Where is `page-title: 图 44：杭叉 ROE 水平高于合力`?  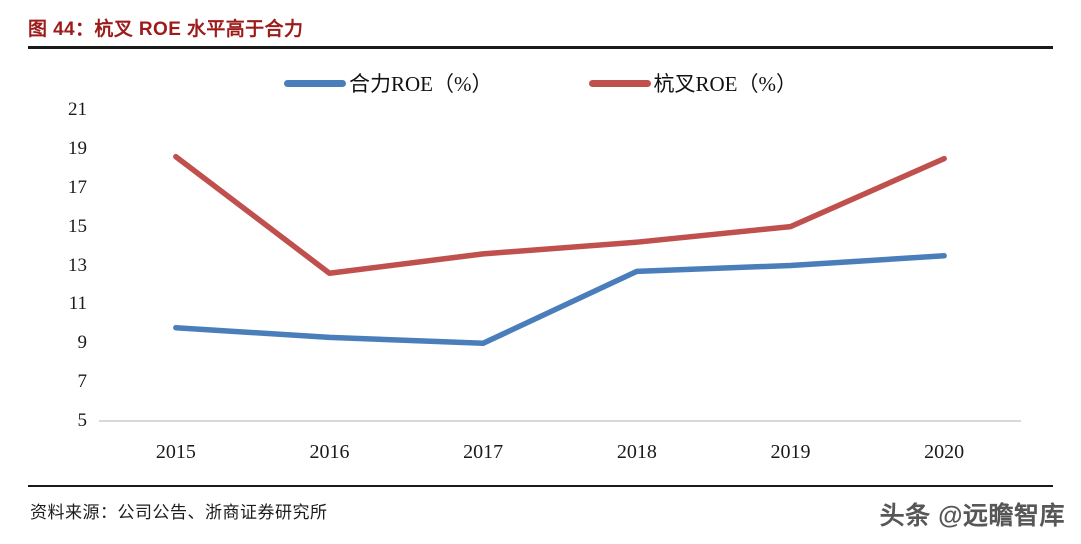
page-title: 图 44：杭叉 ROE 水平高于合力 is located at coordinates (166, 29).